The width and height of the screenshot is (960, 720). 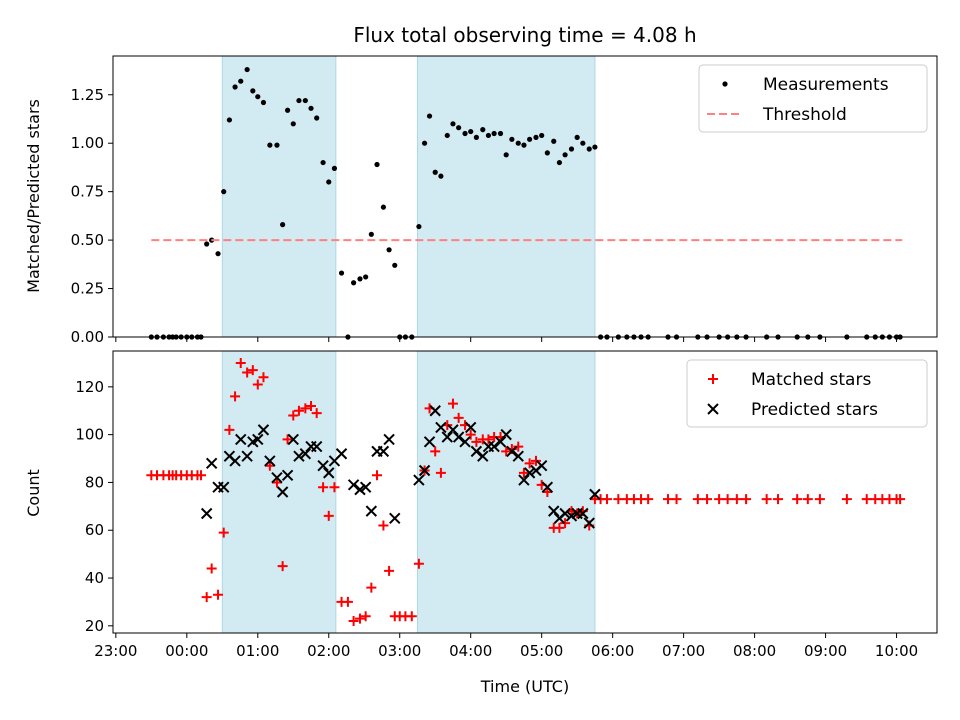 What do you see at coordinates (804, 115) in the screenshot?
I see `legend-label: Threshold` at bounding box center [804, 115].